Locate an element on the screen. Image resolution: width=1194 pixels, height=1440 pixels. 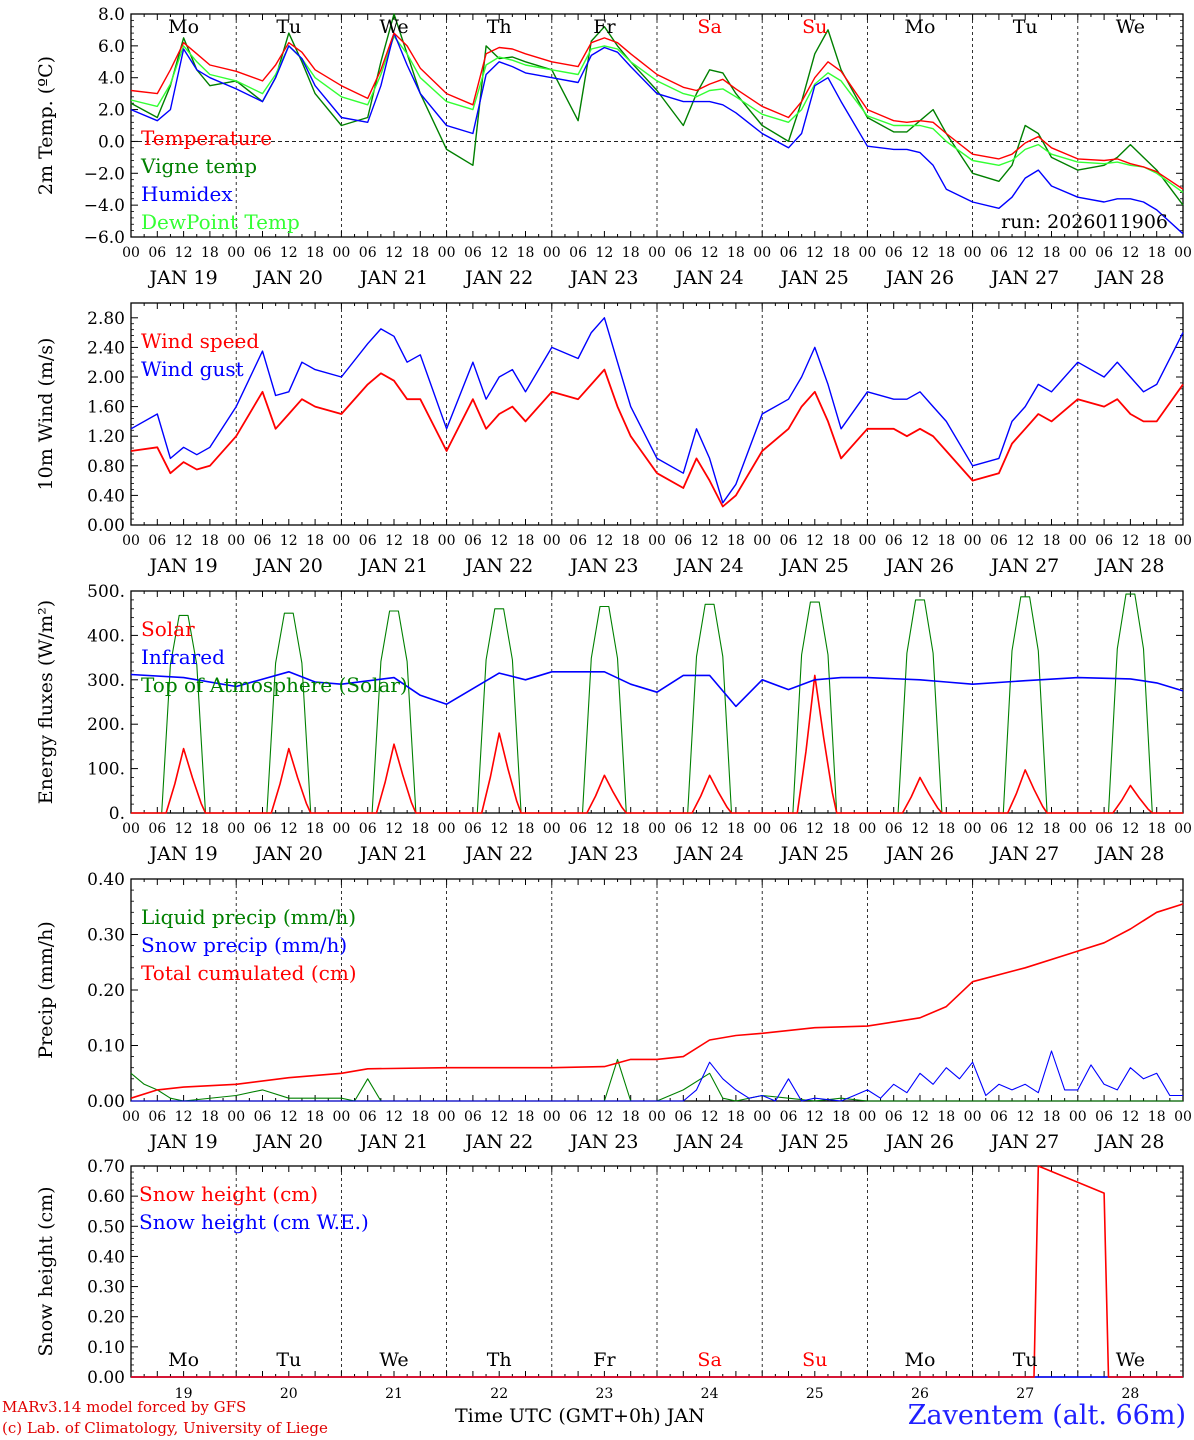
date-label: JAN 21 is located at coordinates (393, 566).